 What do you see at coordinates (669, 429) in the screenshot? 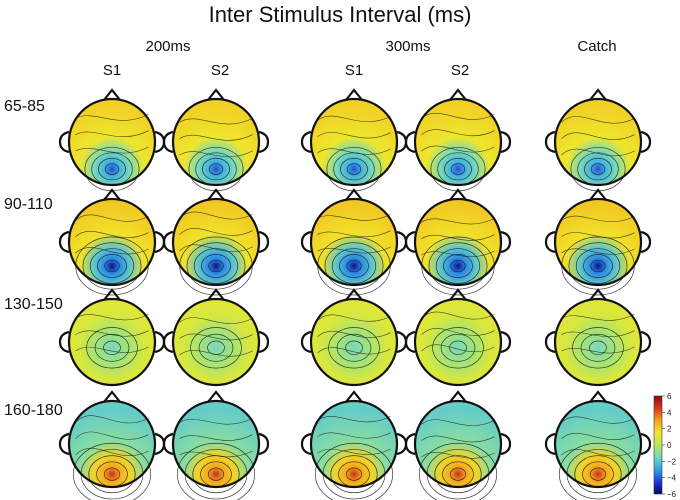
I see `colorbar-tick-label: 2` at bounding box center [669, 429].